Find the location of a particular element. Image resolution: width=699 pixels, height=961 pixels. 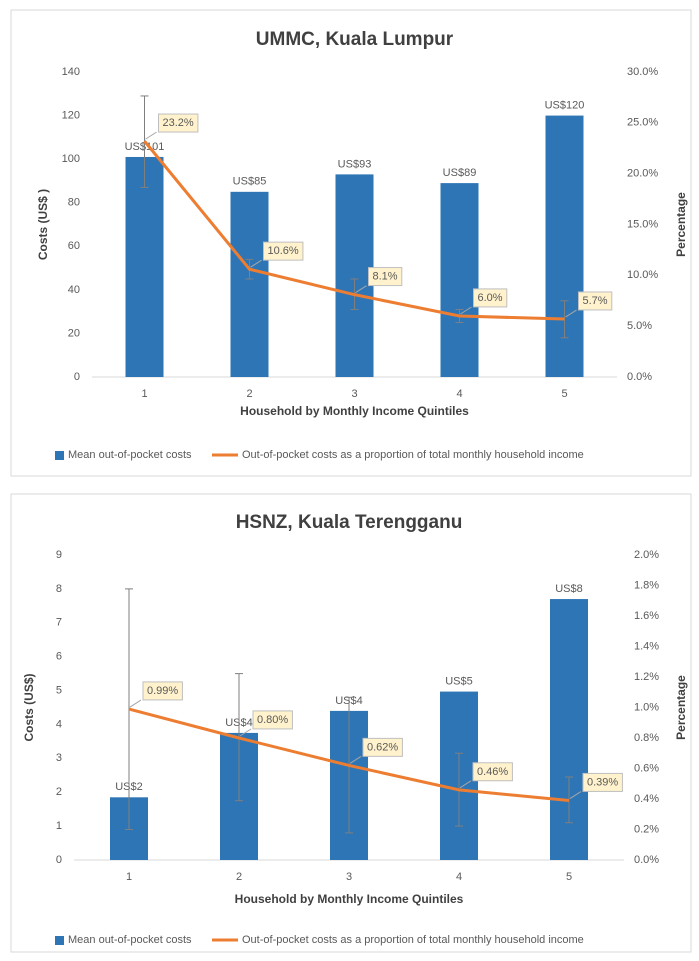

y2-tick-label: 1.6% is located at coordinates (646, 616).